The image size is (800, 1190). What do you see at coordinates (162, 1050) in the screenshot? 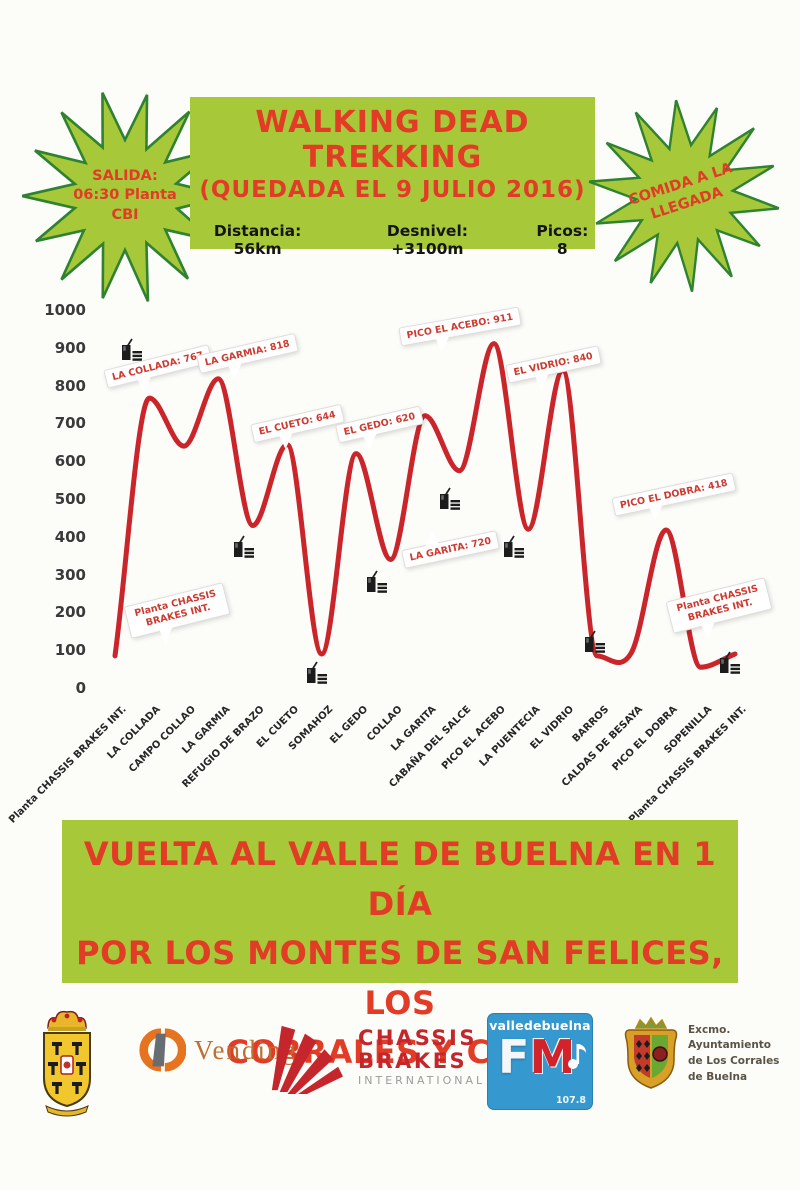
I see `vending-mark-icon` at bounding box center [162, 1050].